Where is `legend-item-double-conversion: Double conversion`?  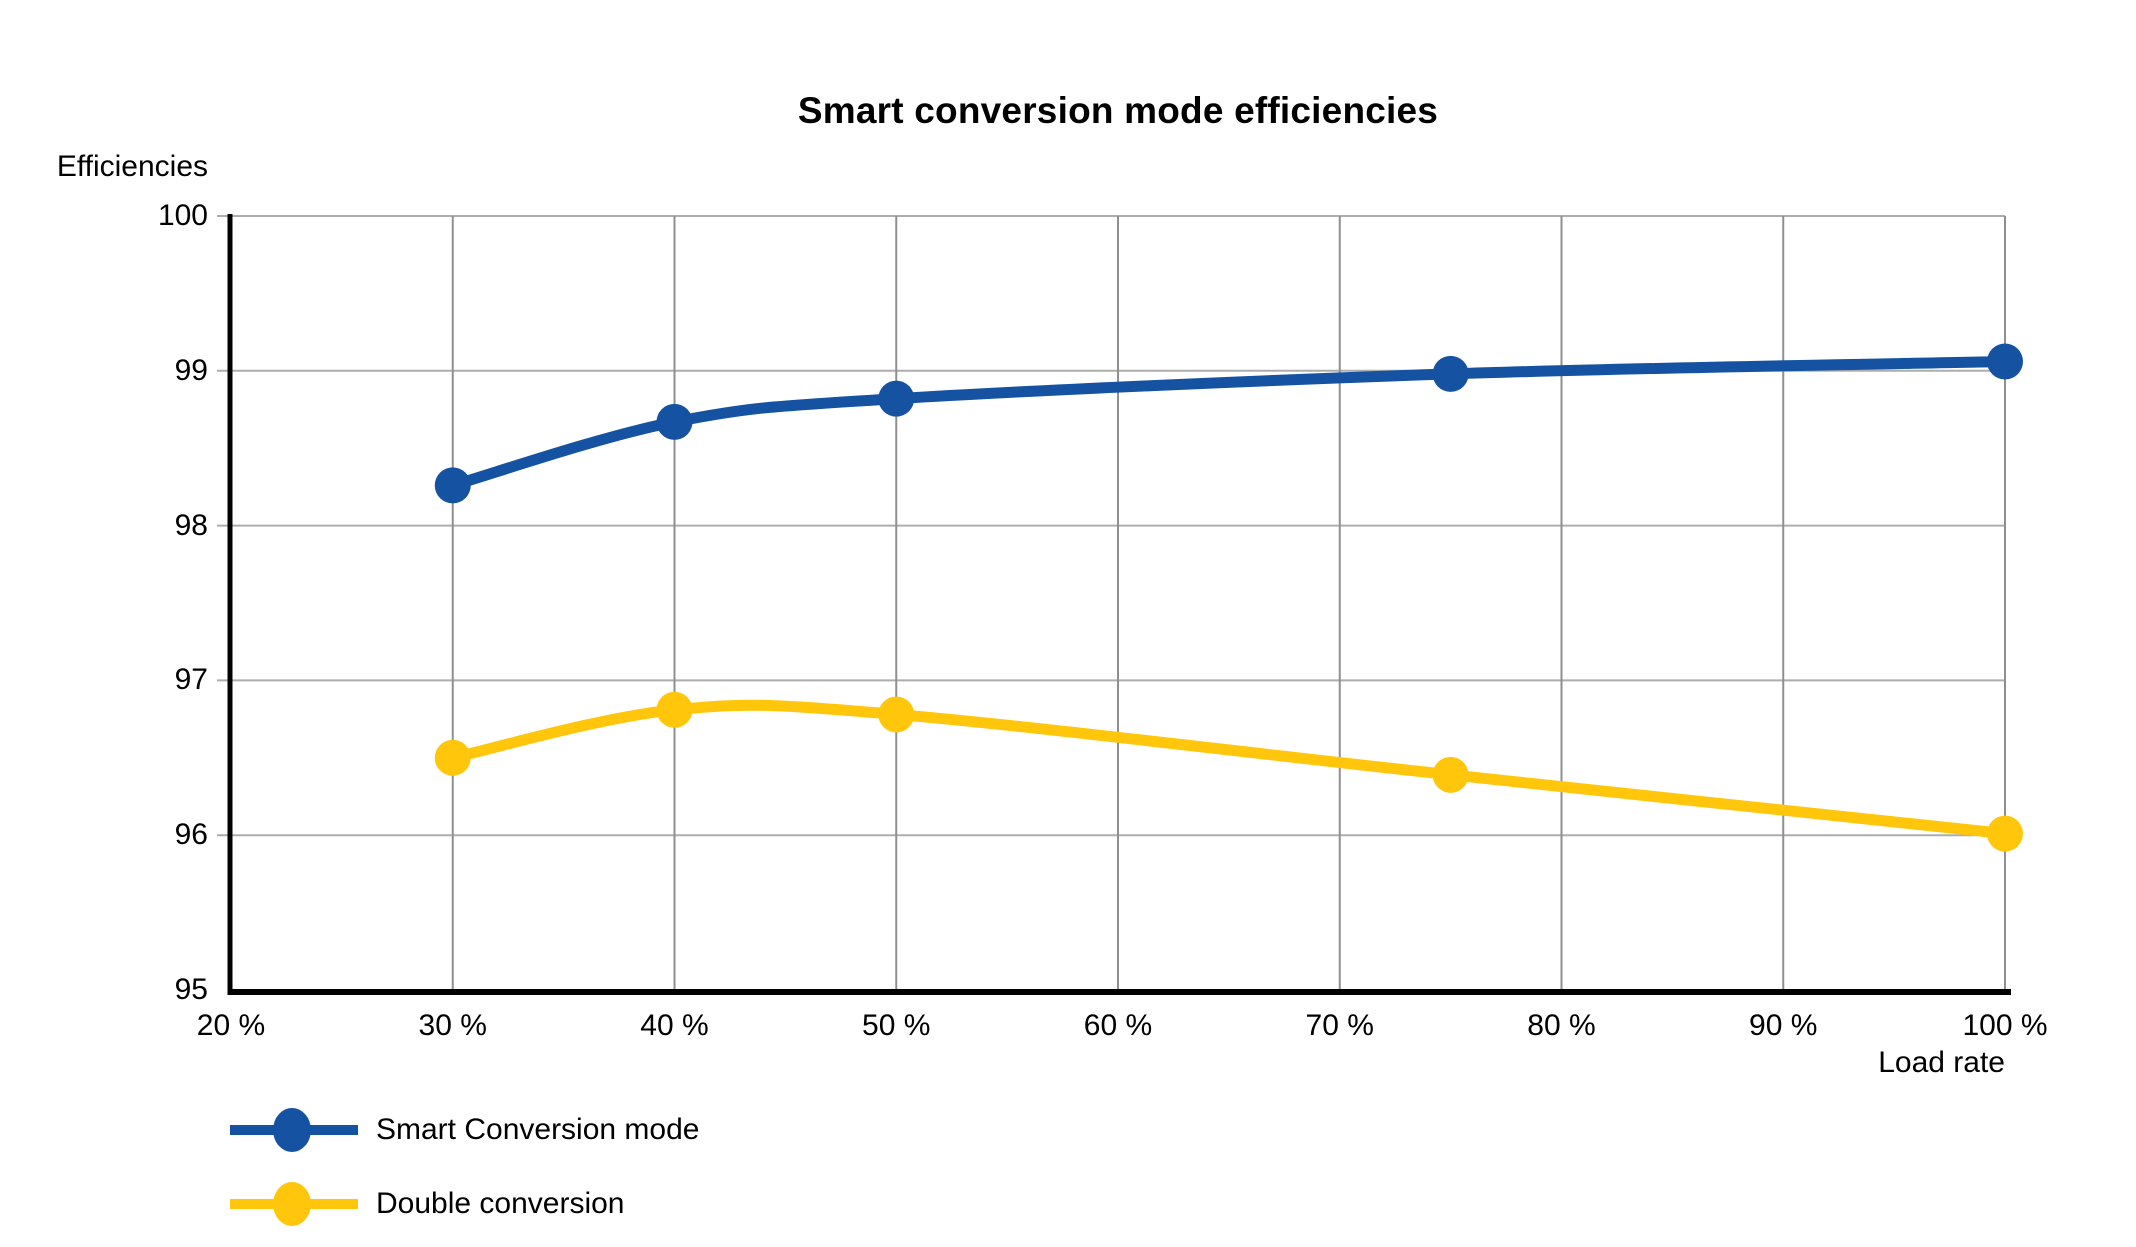
legend-item-double-conversion: Double conversion is located at coordinates (464, 1204).